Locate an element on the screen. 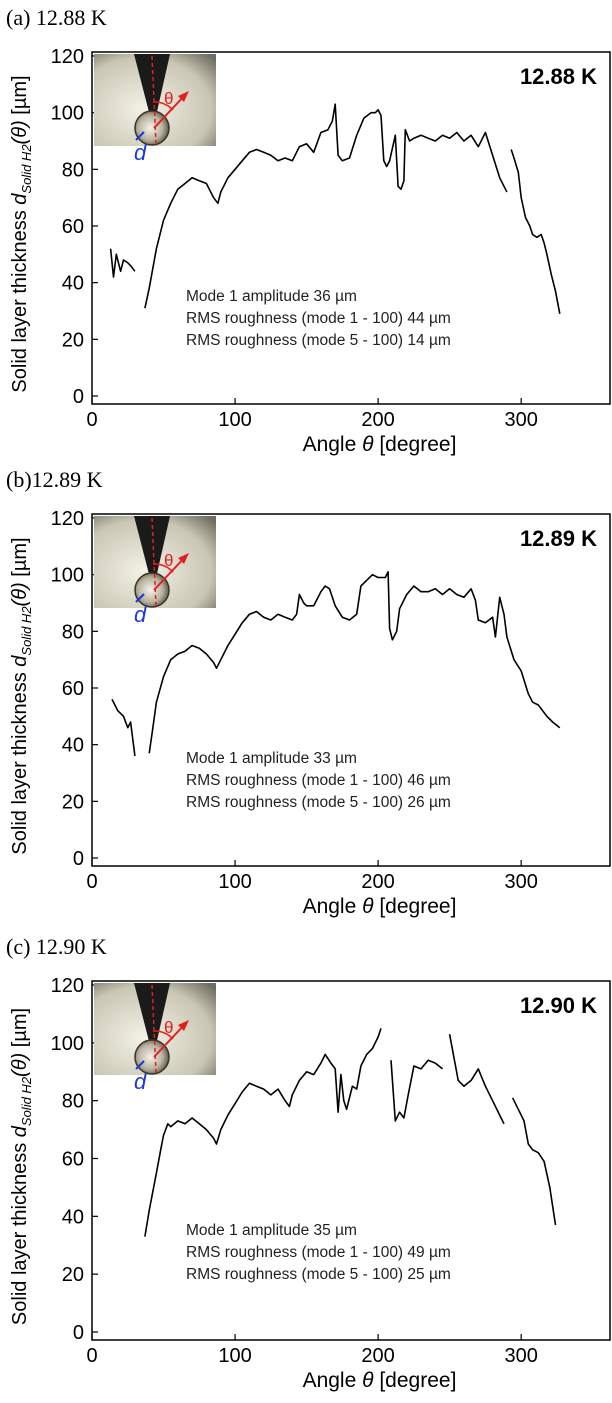 This screenshot has height=1403, width=612. panel-title: (c) 12.90 K is located at coordinates (56, 946).